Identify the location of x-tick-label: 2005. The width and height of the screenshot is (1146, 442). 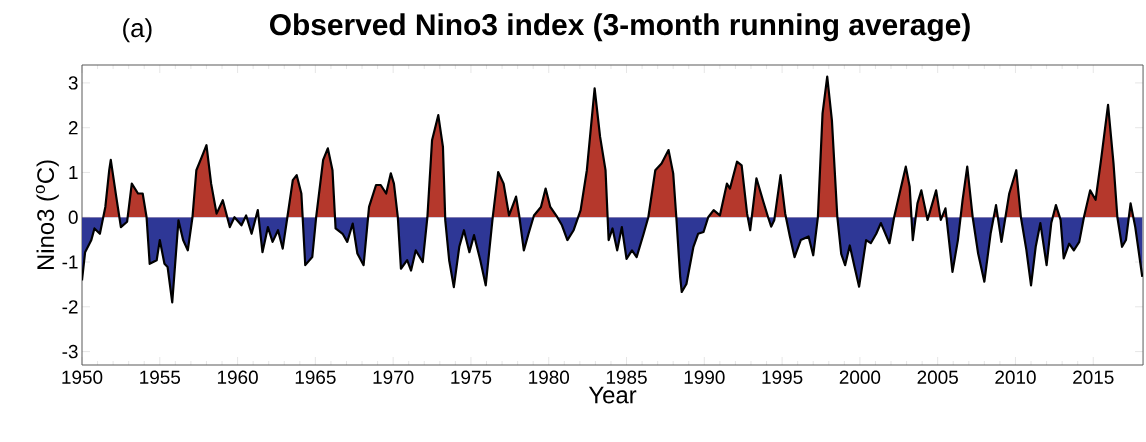
(937, 377).